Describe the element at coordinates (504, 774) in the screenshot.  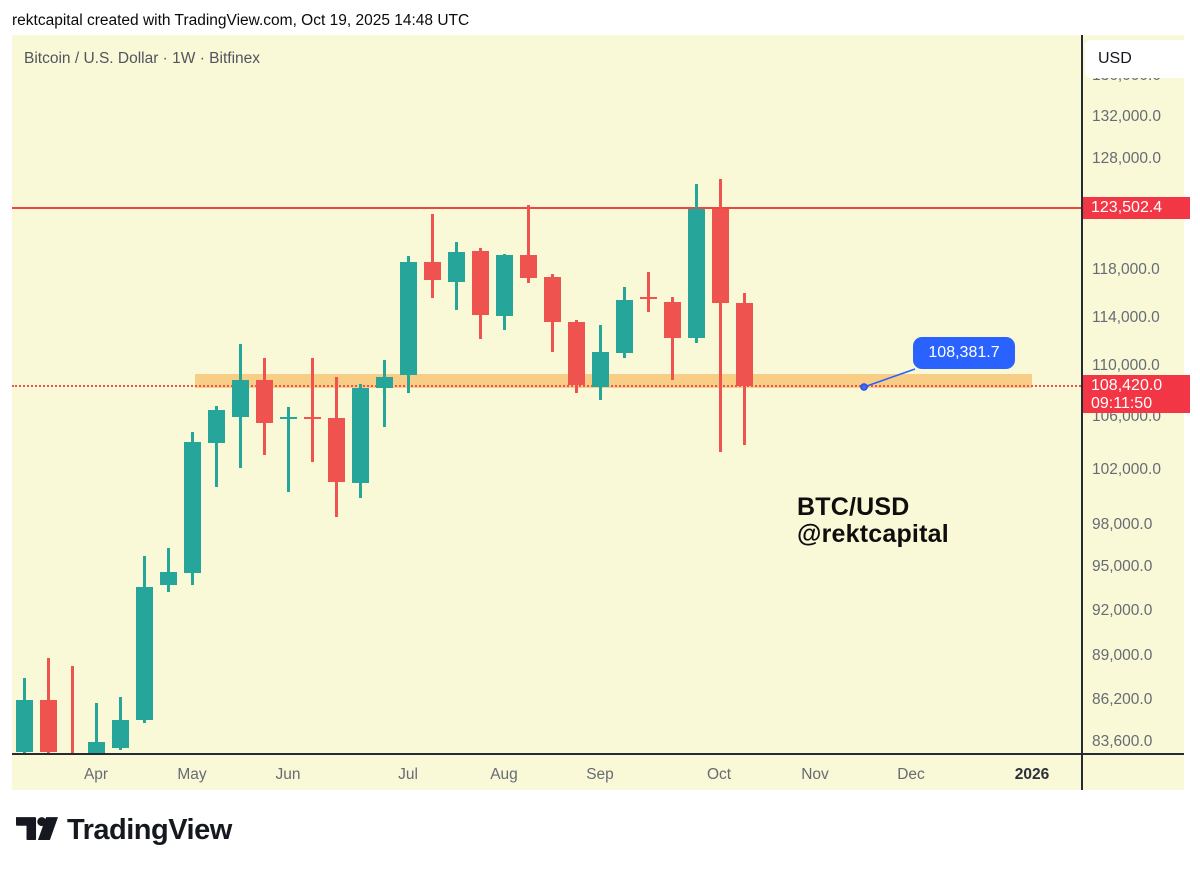
I see `time-tick-label: Aug` at that location.